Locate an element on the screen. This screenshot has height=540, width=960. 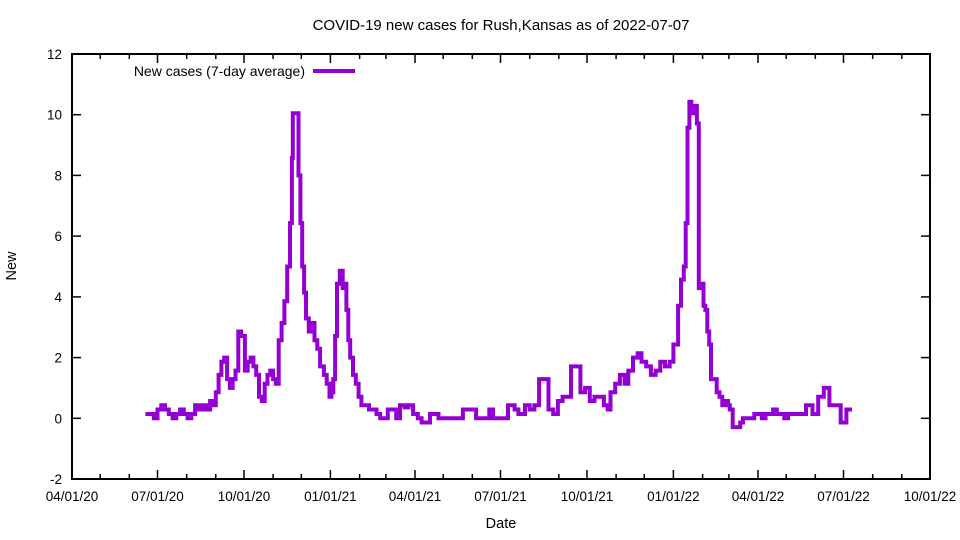
x-tick-label: 10/01/20 is located at coordinates (244, 496).